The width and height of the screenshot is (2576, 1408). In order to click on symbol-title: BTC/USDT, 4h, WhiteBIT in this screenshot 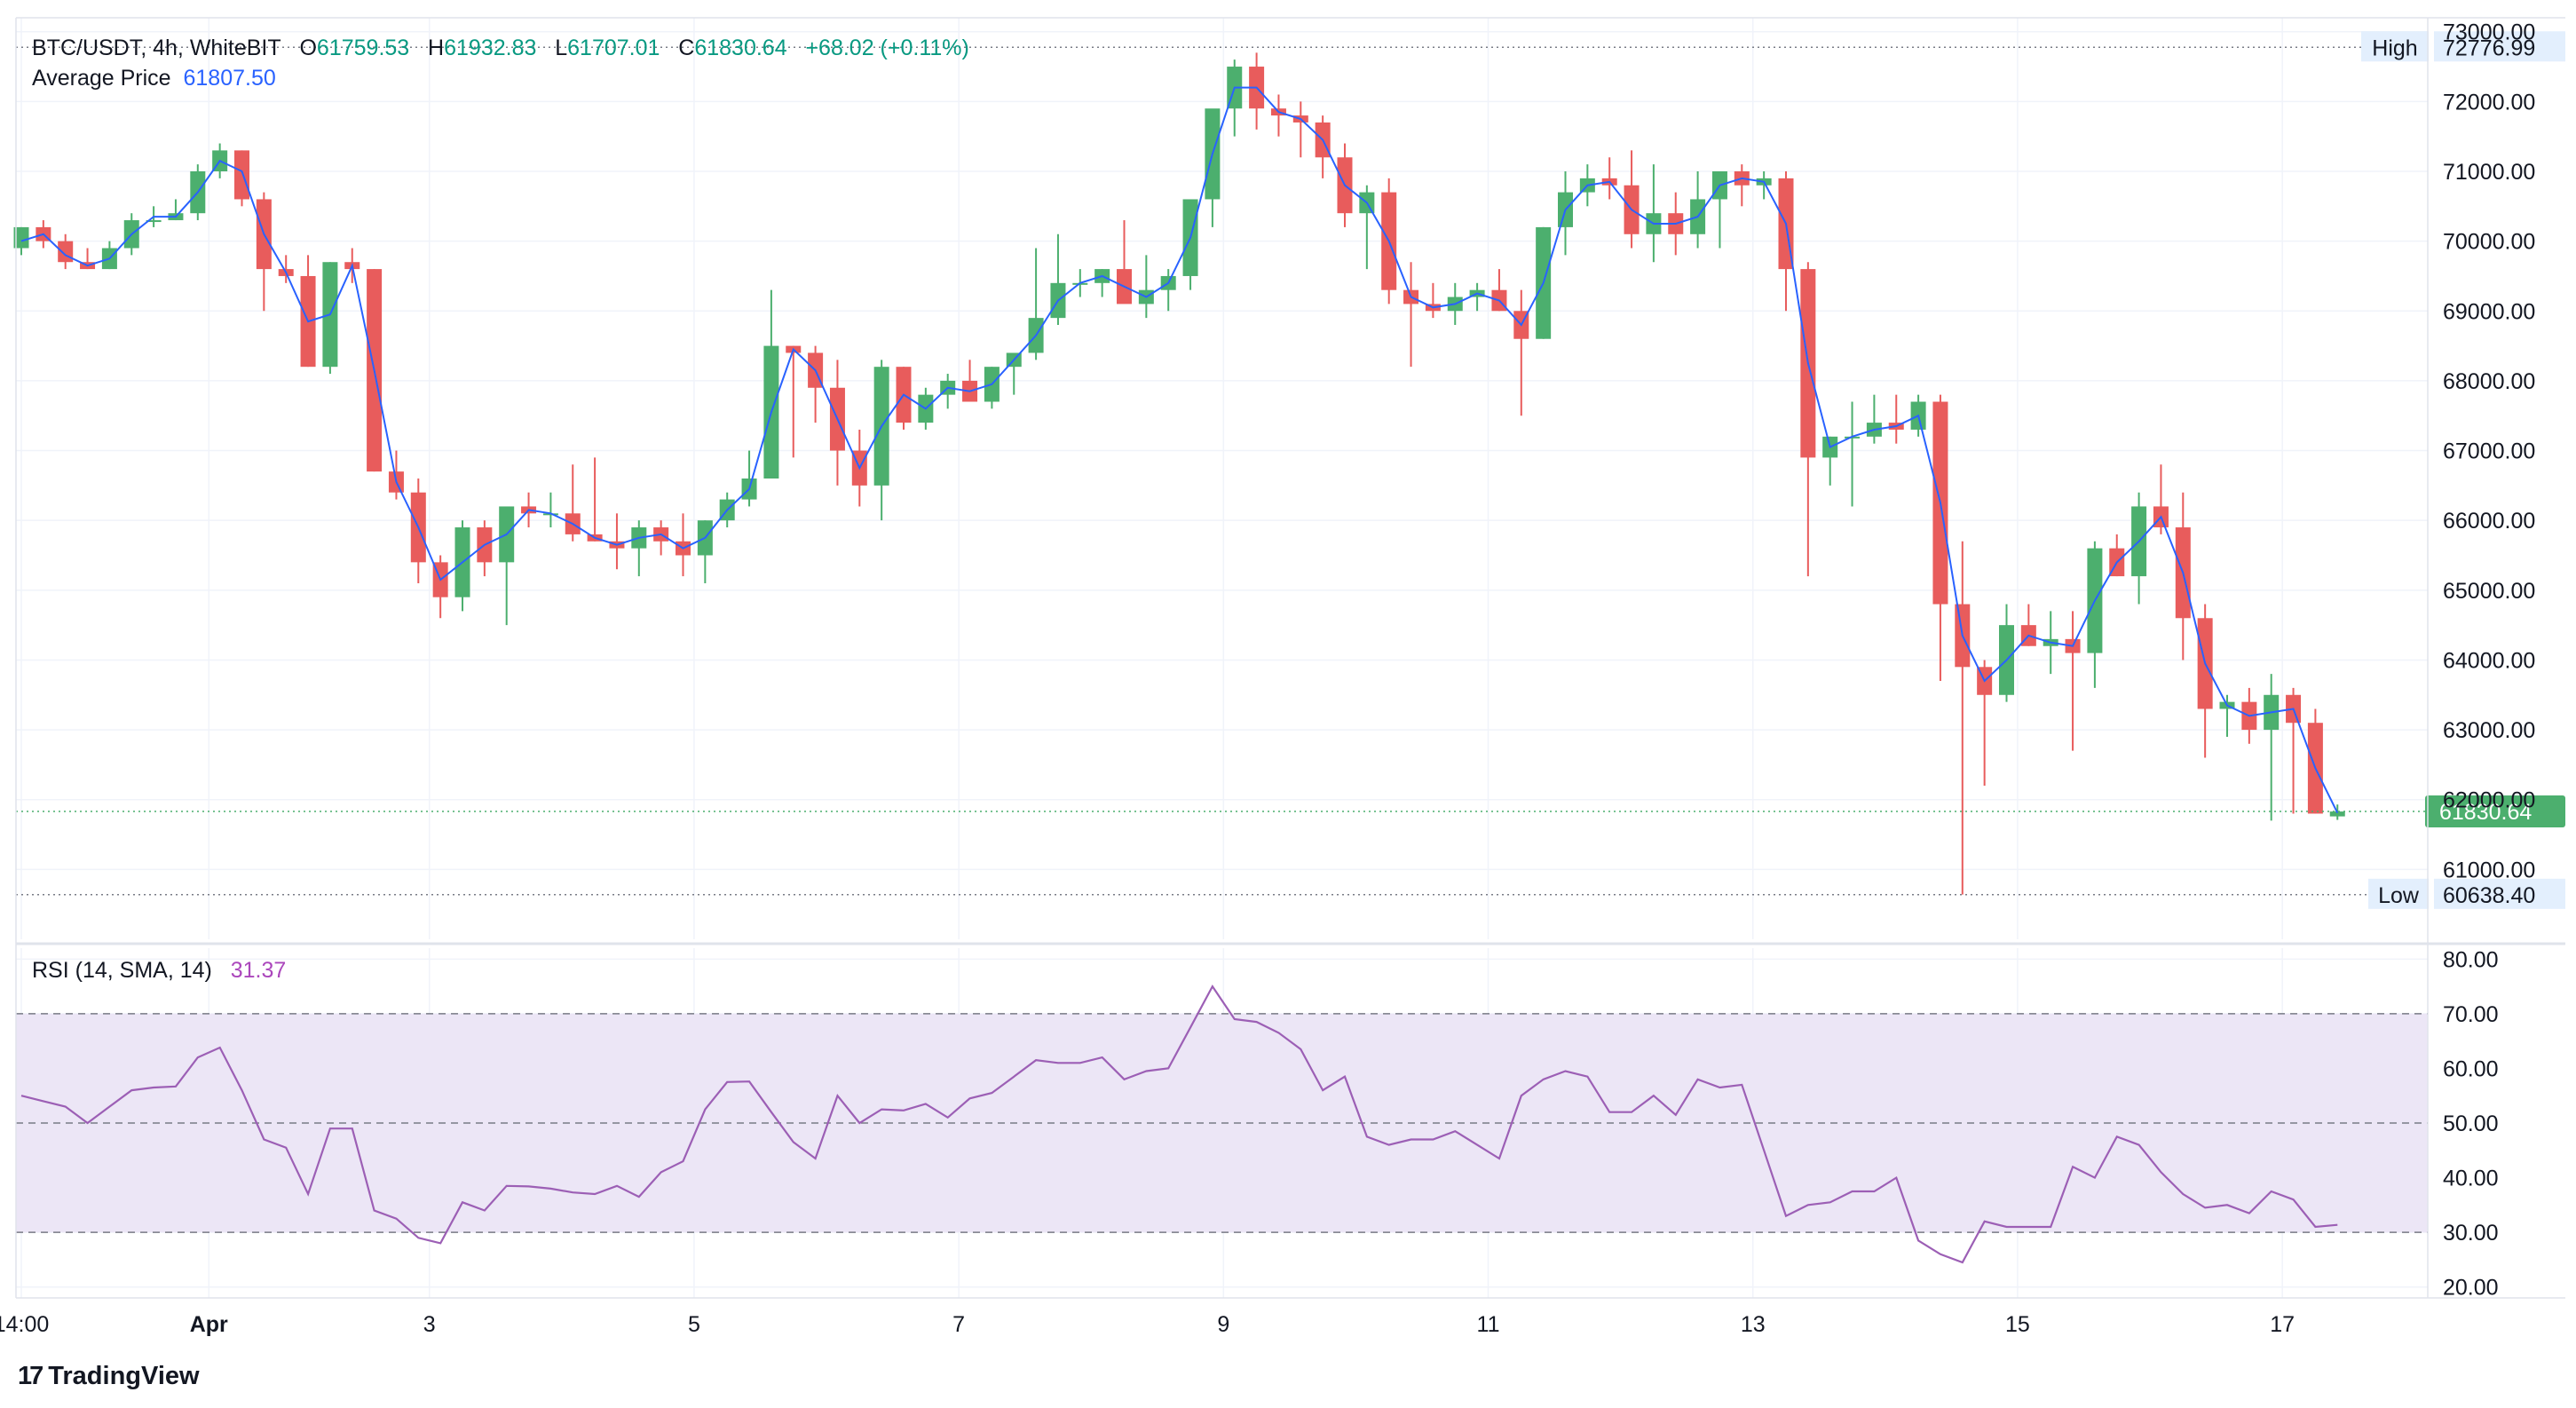, I will do `click(156, 48)`.